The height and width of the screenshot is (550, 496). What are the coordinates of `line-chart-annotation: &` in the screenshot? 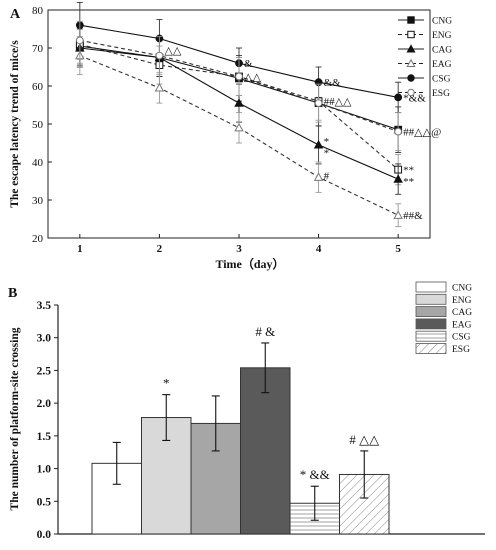 It's located at (248, 64).